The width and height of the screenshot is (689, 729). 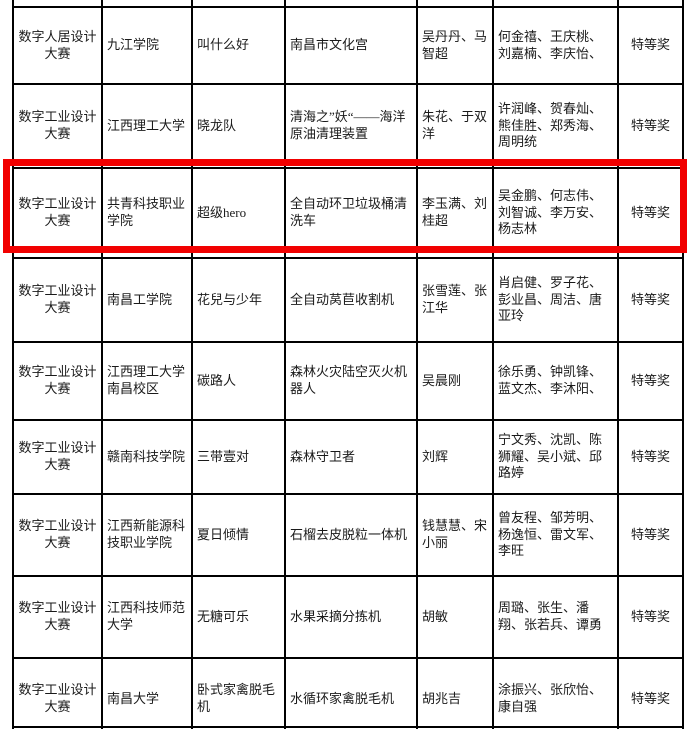 I want to click on cell-school: 共青科技职业学院, so click(x=147, y=213).